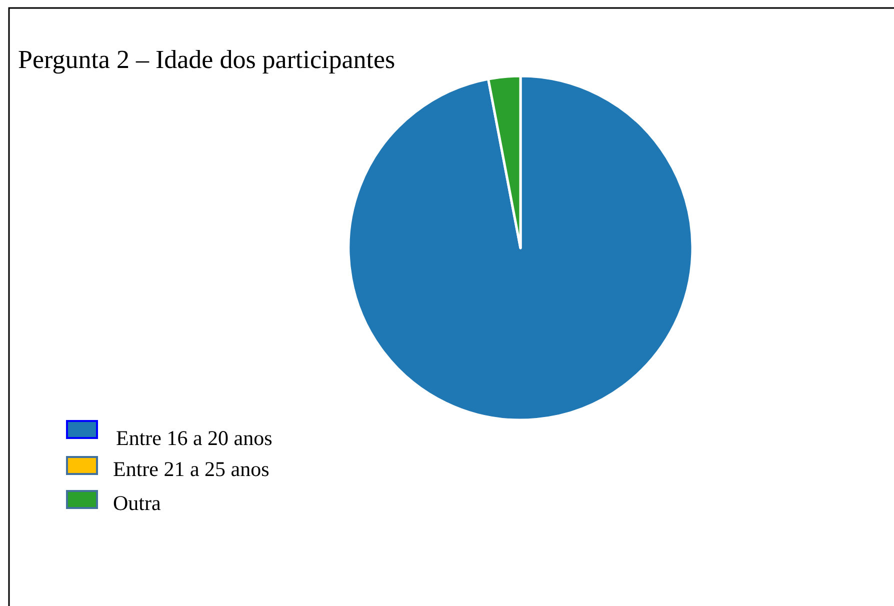 The image size is (894, 606). What do you see at coordinates (191, 469) in the screenshot?
I see `legend-label: Entre 21 a 25 anos` at bounding box center [191, 469].